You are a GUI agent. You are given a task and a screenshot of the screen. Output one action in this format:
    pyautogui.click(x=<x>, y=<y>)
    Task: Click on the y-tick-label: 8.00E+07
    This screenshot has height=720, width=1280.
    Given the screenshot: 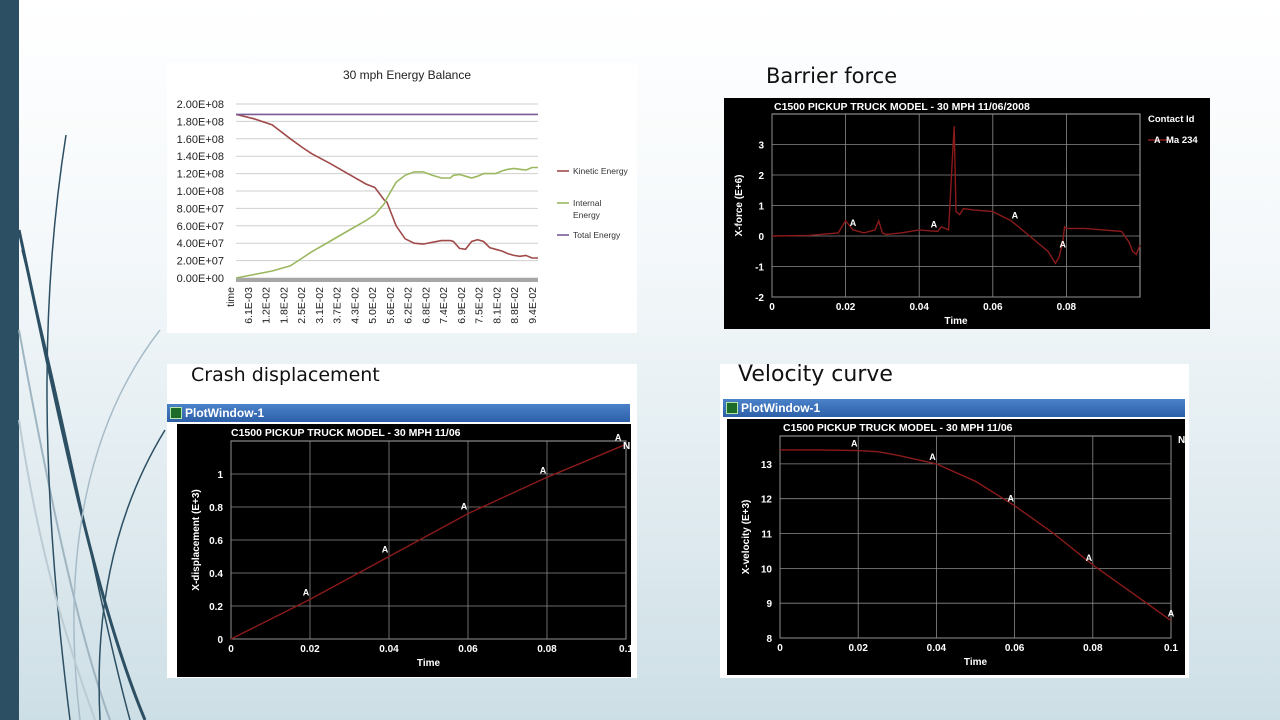 What is the action you would take?
    pyautogui.click(x=200, y=209)
    